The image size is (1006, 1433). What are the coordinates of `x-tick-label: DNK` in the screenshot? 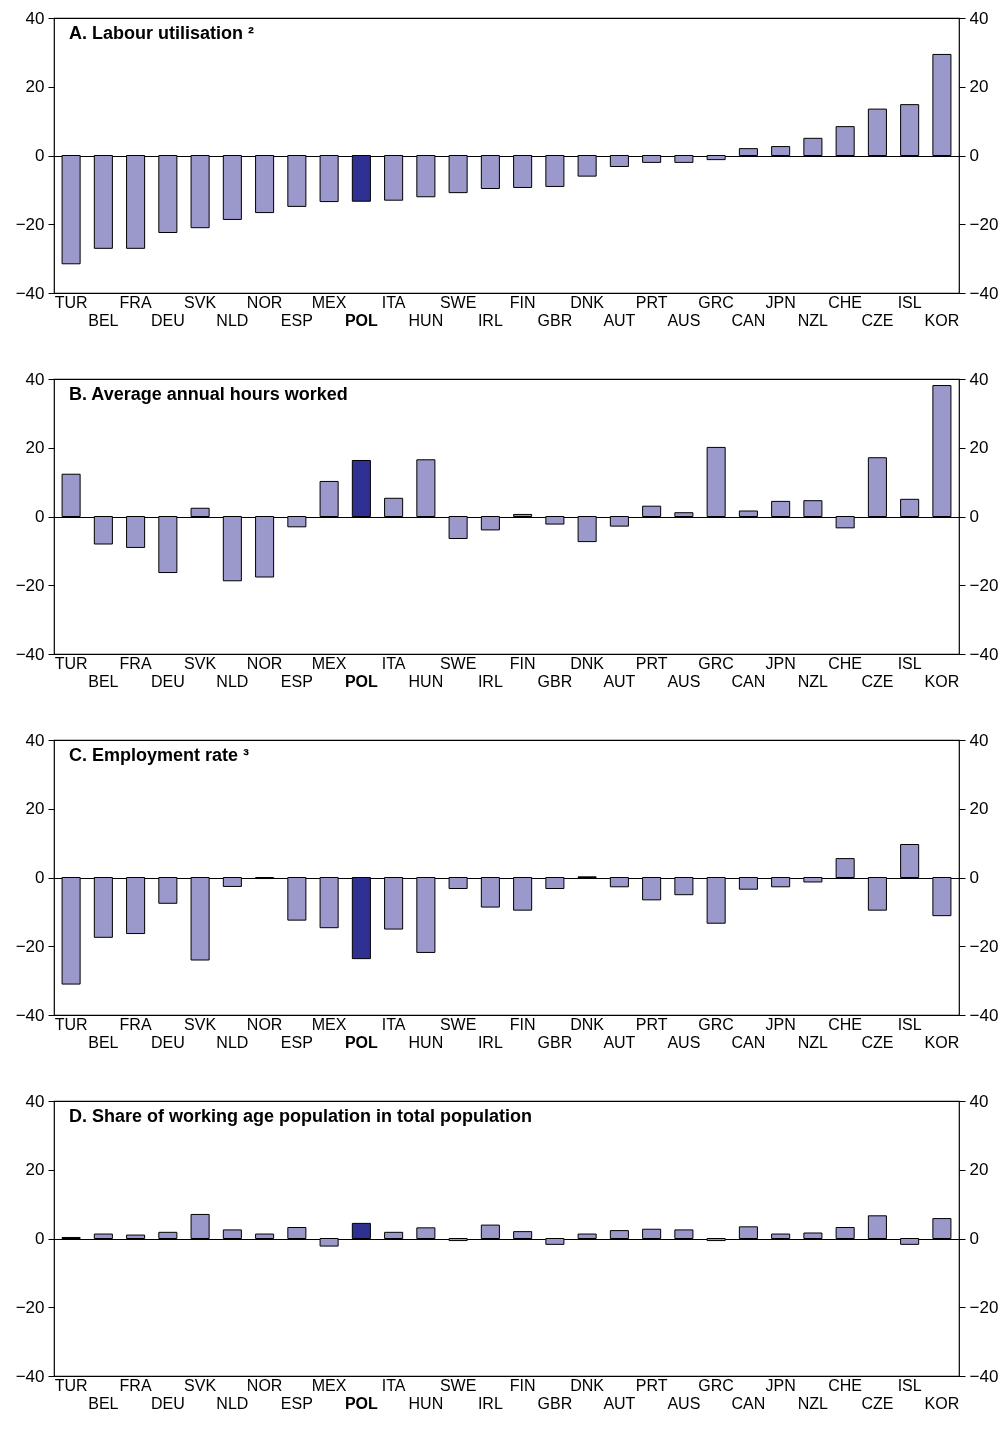 It's located at (587, 1024).